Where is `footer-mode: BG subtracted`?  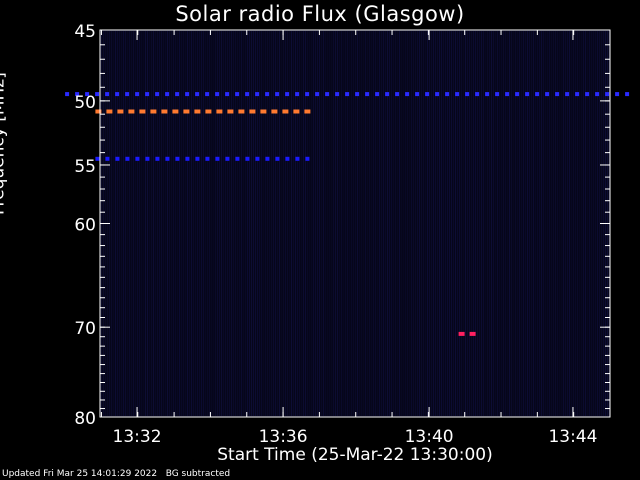
footer-mode: BG subtracted is located at coordinates (198, 474).